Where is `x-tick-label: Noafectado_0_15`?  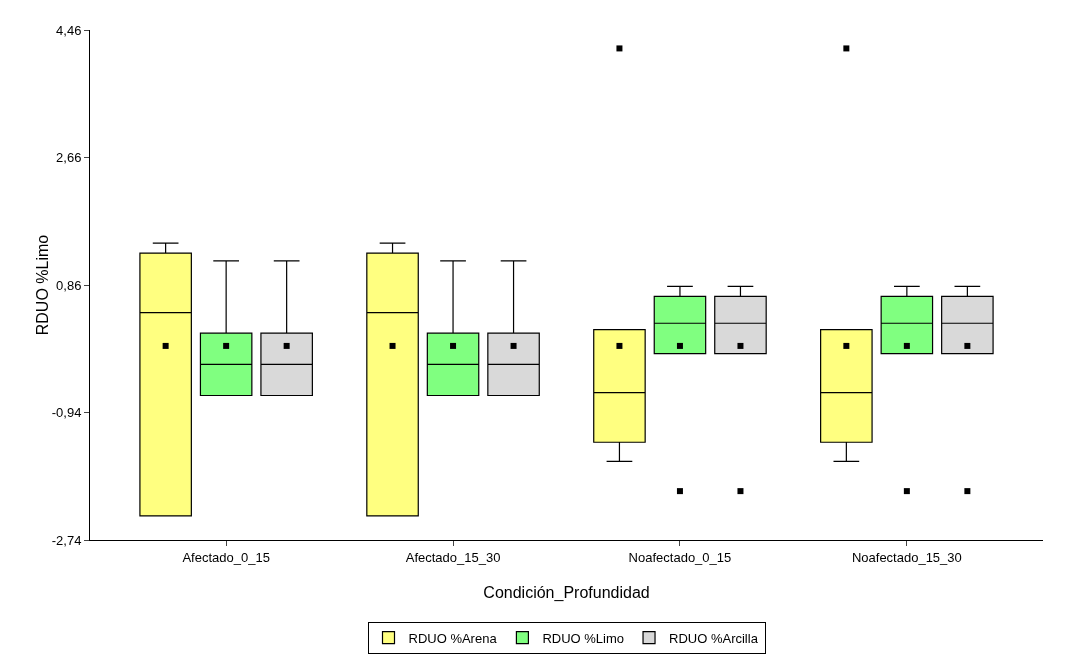 x-tick-label: Noafectado_0_15 is located at coordinates (680, 557).